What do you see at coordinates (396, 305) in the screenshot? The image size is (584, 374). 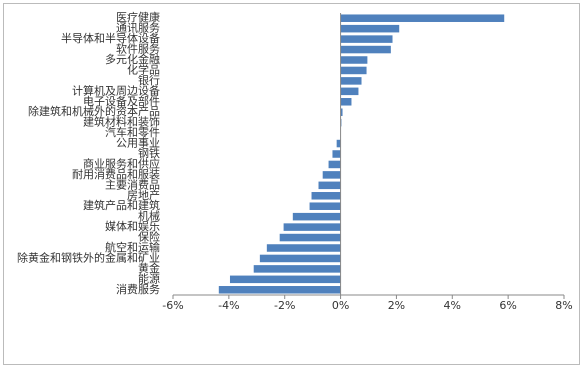 I see `x-tick-label: 2%` at bounding box center [396, 305].